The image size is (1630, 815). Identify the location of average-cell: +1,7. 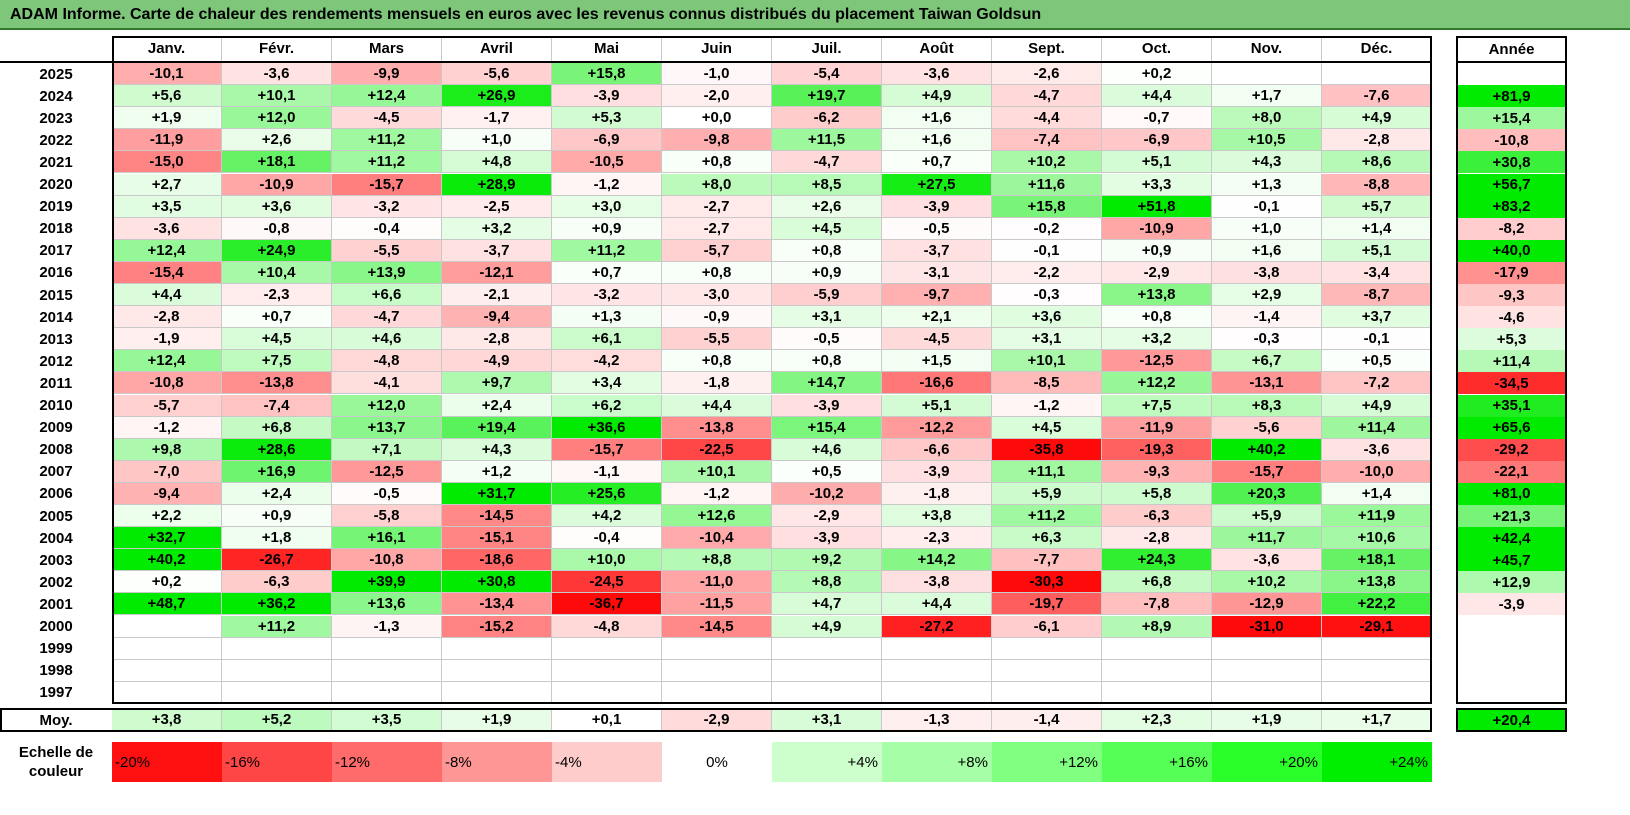
(1377, 720).